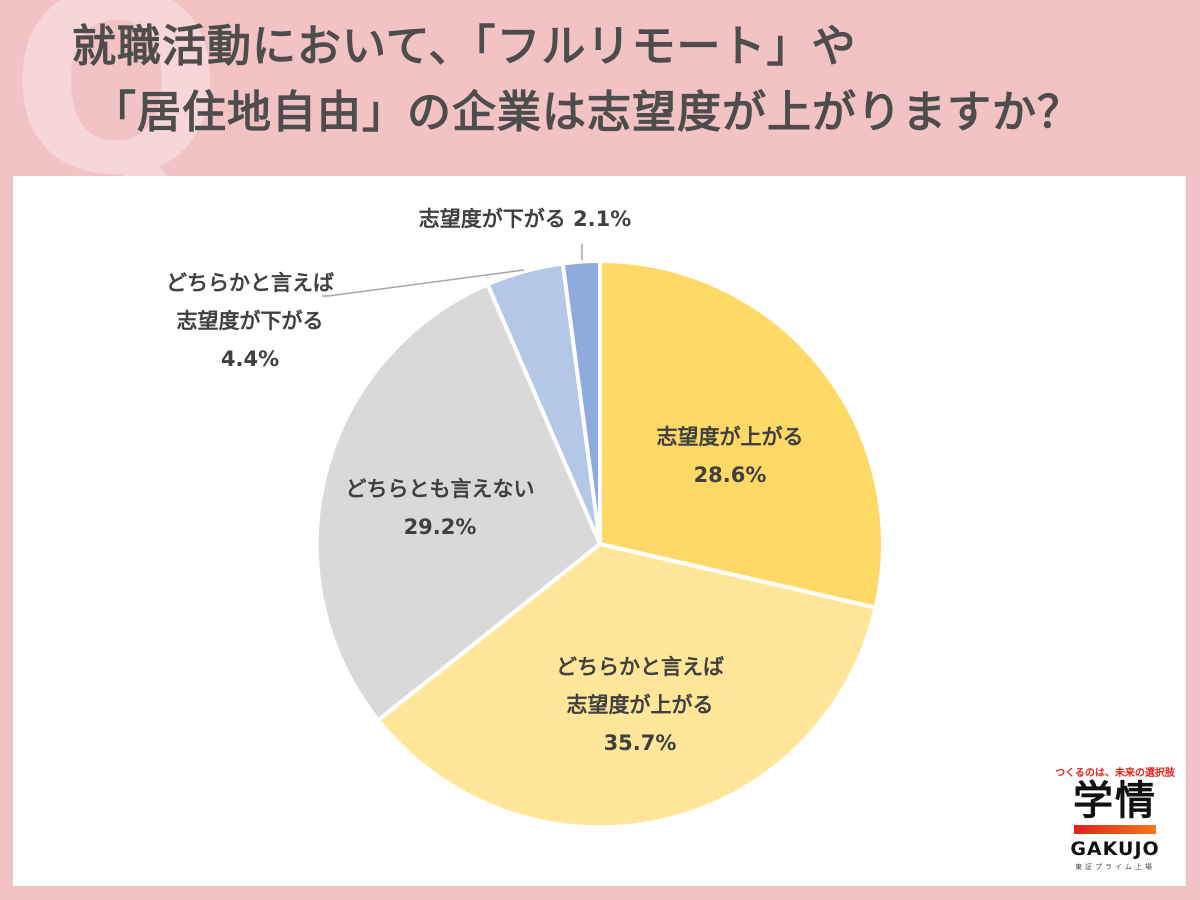 The width and height of the screenshot is (1200, 900). Describe the element at coordinates (730, 456) in the screenshot. I see `label-up: 志望度が上がる 28.6%` at that location.